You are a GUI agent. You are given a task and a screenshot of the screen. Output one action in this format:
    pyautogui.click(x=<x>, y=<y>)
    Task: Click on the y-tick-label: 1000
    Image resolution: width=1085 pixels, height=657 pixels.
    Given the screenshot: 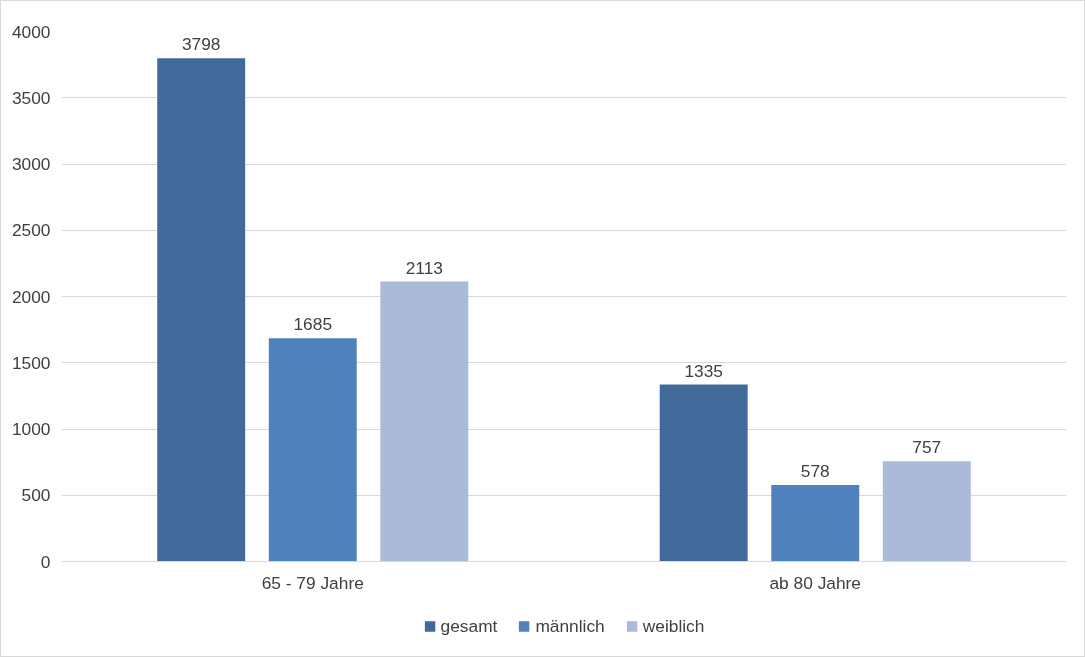 What is the action you would take?
    pyautogui.click(x=31, y=429)
    